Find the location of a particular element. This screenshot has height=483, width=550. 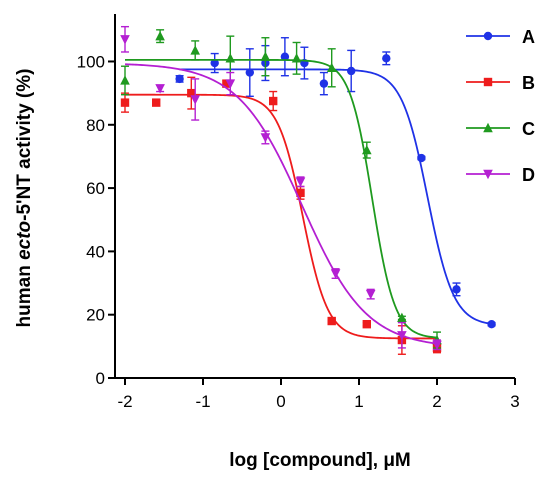

y-tick-label: 20 is located at coordinates (95, 315).